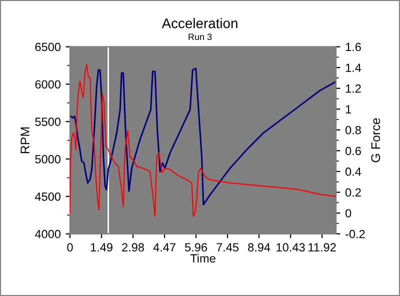  Describe the element at coordinates (48, 122) in the screenshot. I see `y-tick-label: 5500` at that location.